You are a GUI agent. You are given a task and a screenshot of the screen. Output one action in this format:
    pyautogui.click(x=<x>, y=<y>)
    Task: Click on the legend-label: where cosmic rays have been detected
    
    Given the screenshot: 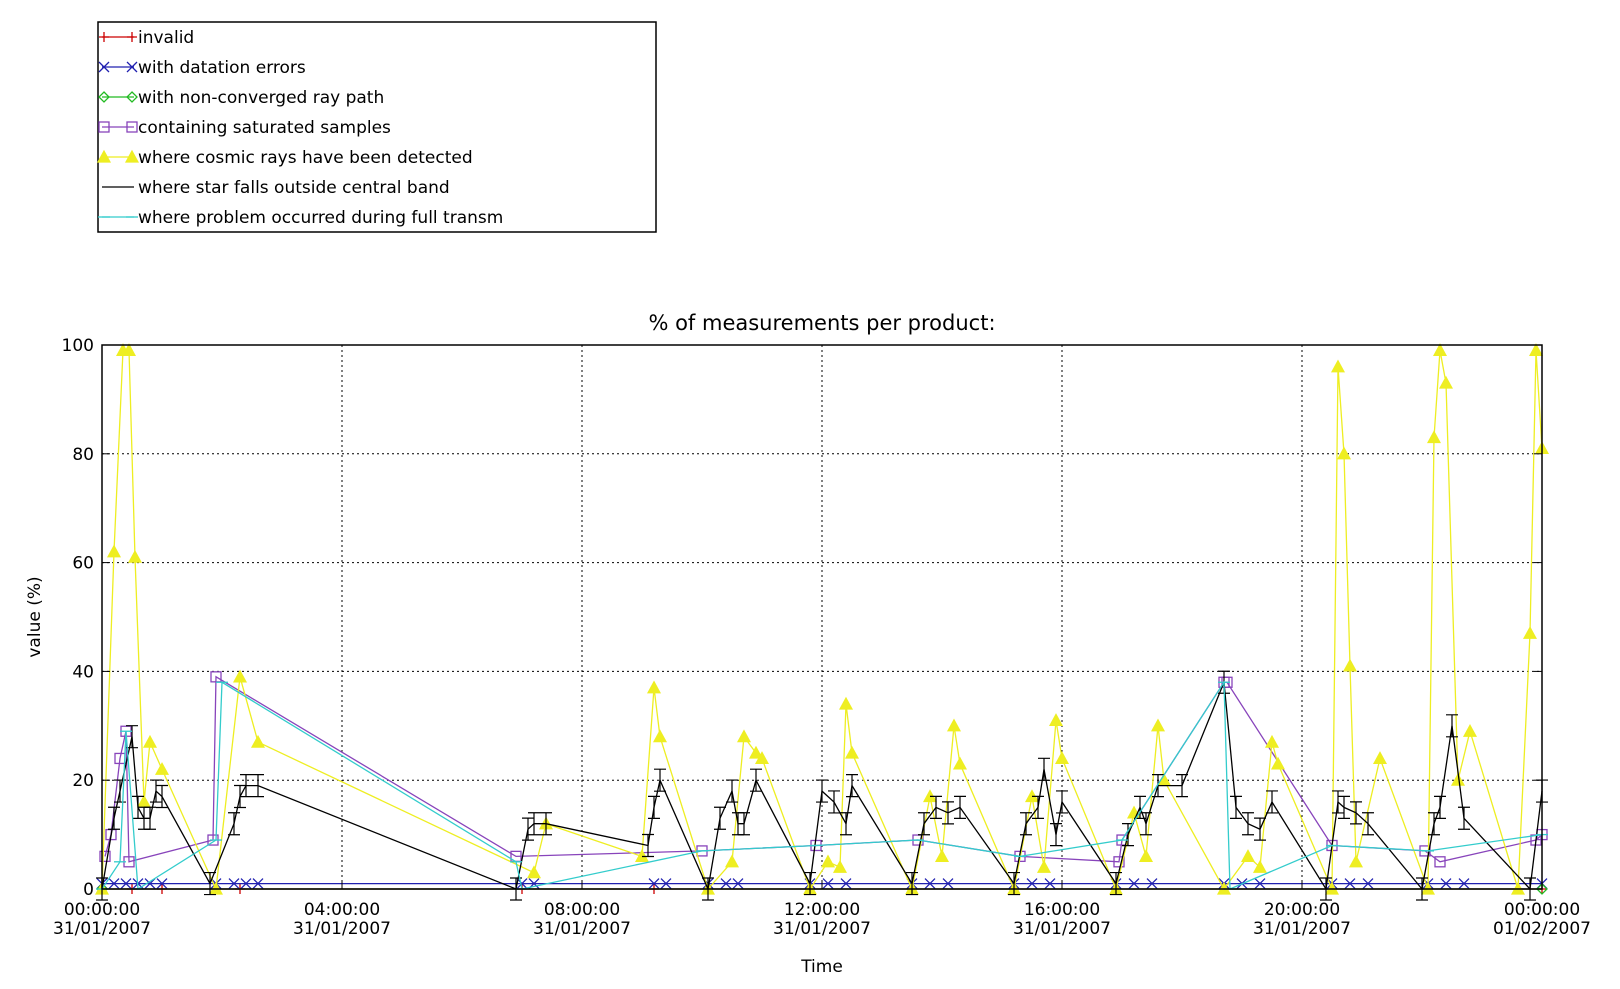 What is the action you would take?
    pyautogui.click(x=305, y=158)
    